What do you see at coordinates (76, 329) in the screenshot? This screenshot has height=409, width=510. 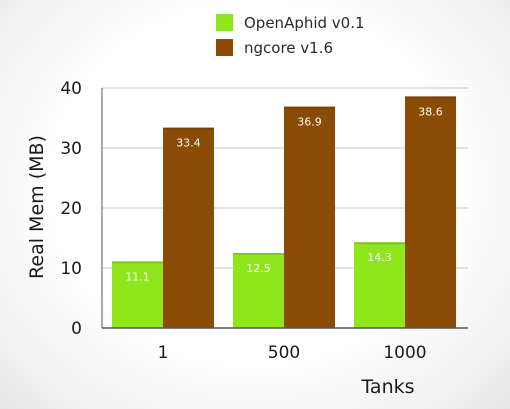 I see `y-tick-label: 0` at bounding box center [76, 329].